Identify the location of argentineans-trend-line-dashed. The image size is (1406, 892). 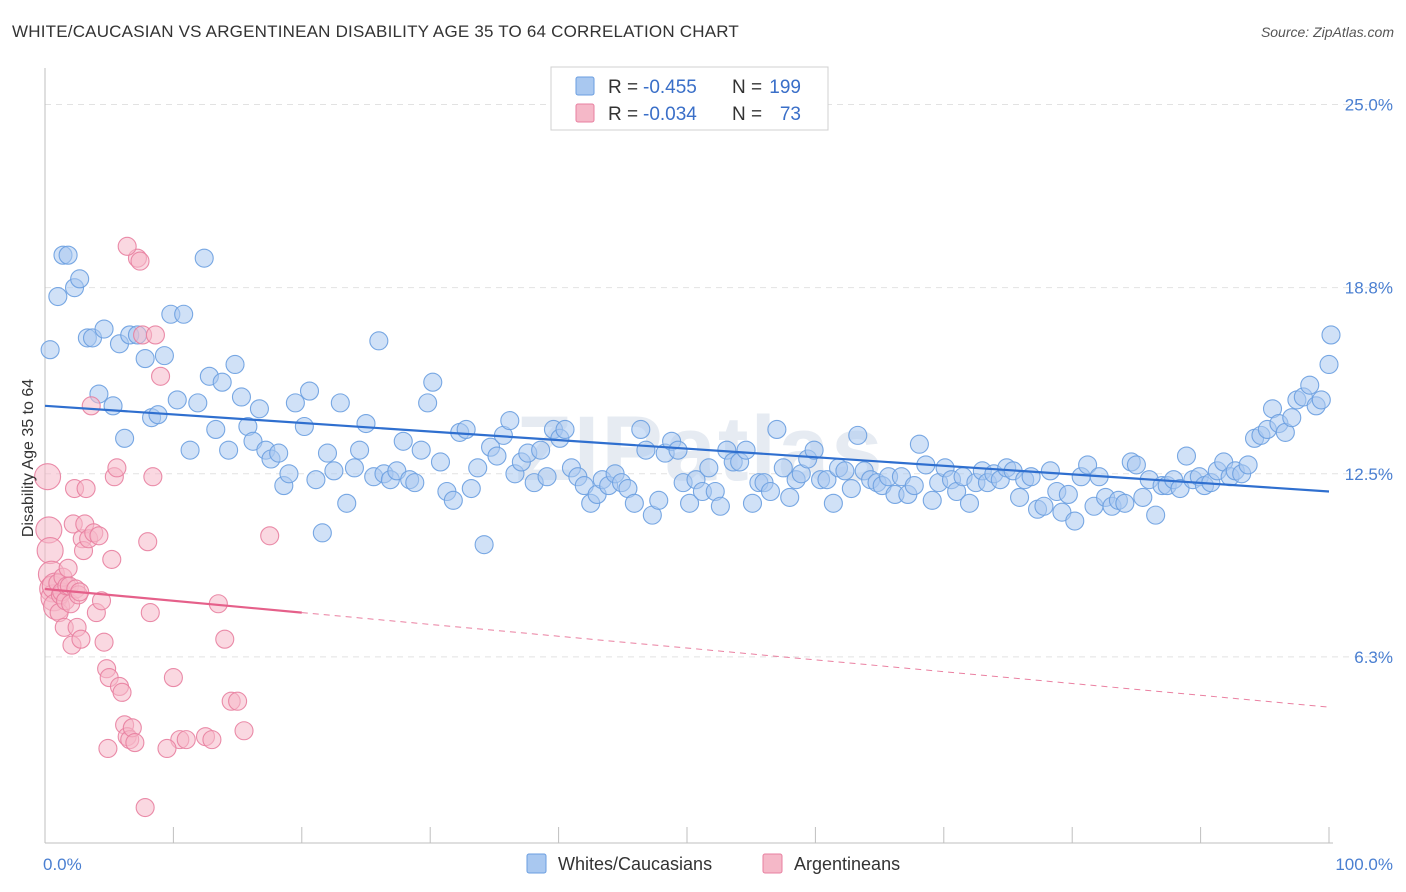
(815, 660).